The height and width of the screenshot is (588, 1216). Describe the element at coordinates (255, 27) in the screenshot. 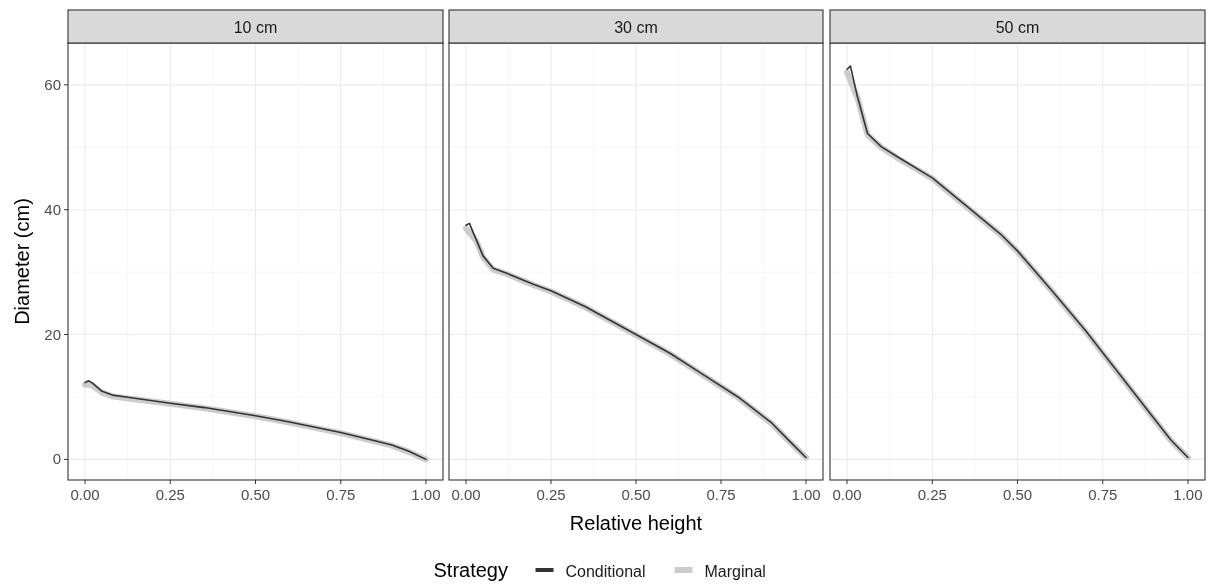

I see `chart-title: 10 cm` at that location.